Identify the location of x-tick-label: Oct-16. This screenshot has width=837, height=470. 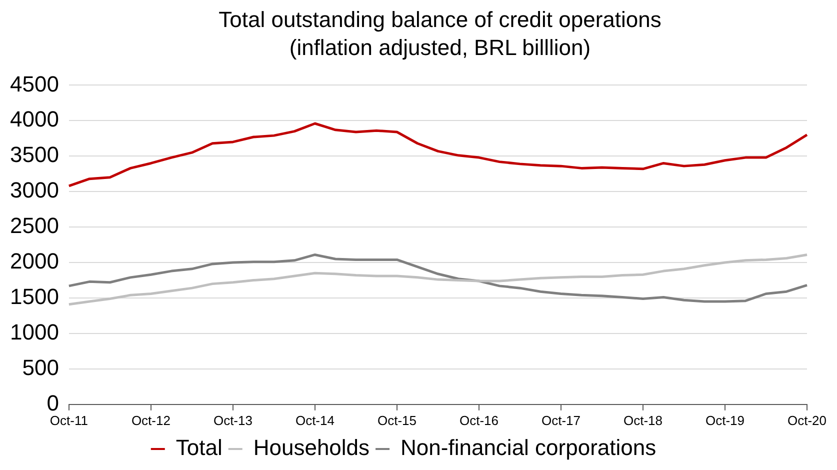
(478, 420).